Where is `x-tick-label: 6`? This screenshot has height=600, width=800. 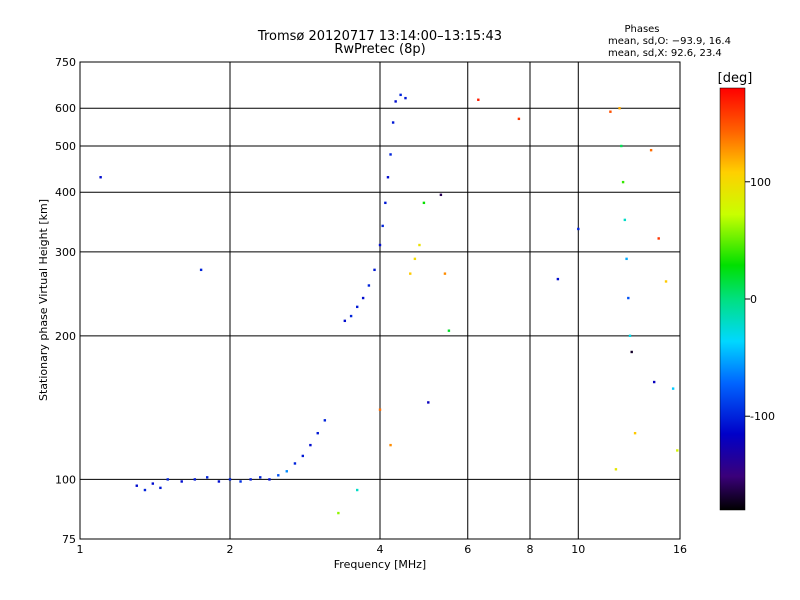 x-tick-label: 6 is located at coordinates (467, 549).